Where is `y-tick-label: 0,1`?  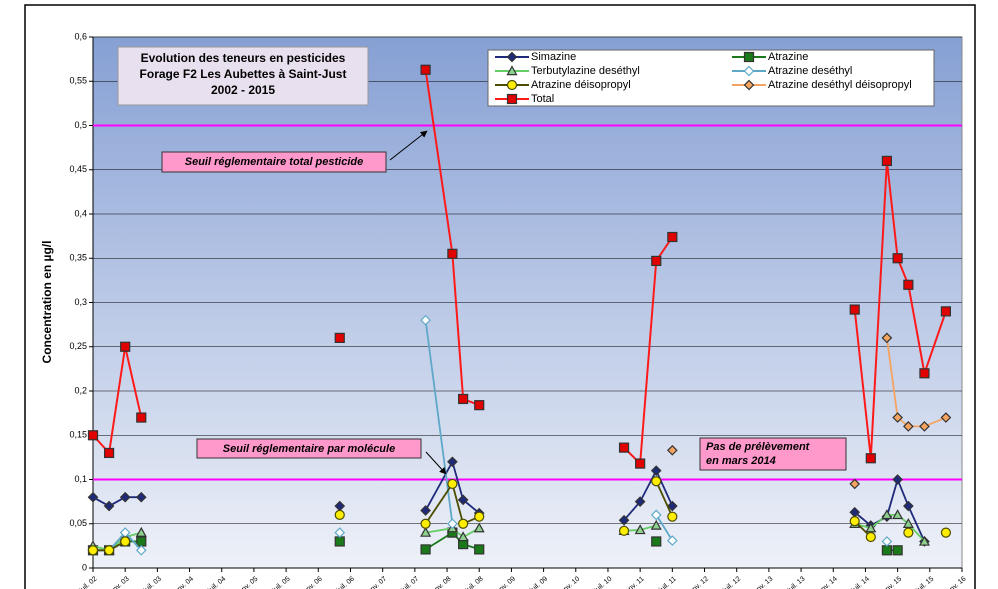 y-tick-label: 0,1 is located at coordinates (80, 479).